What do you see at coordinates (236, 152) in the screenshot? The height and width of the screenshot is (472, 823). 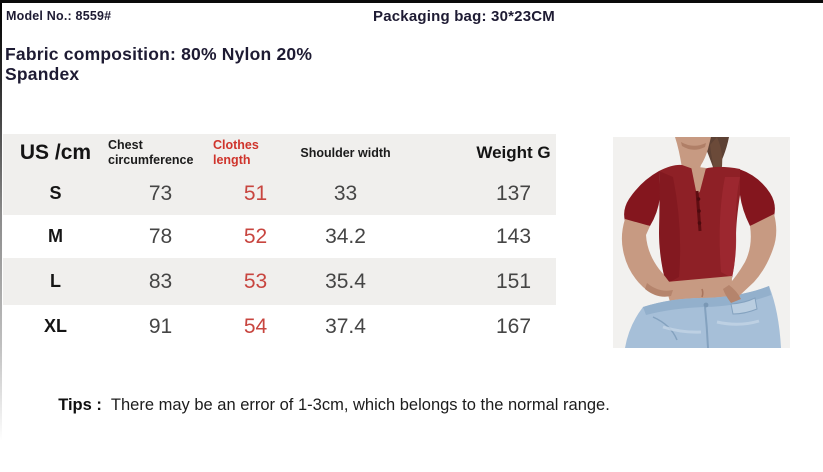 I see `header-clothes-length: Clothes length` at bounding box center [236, 152].